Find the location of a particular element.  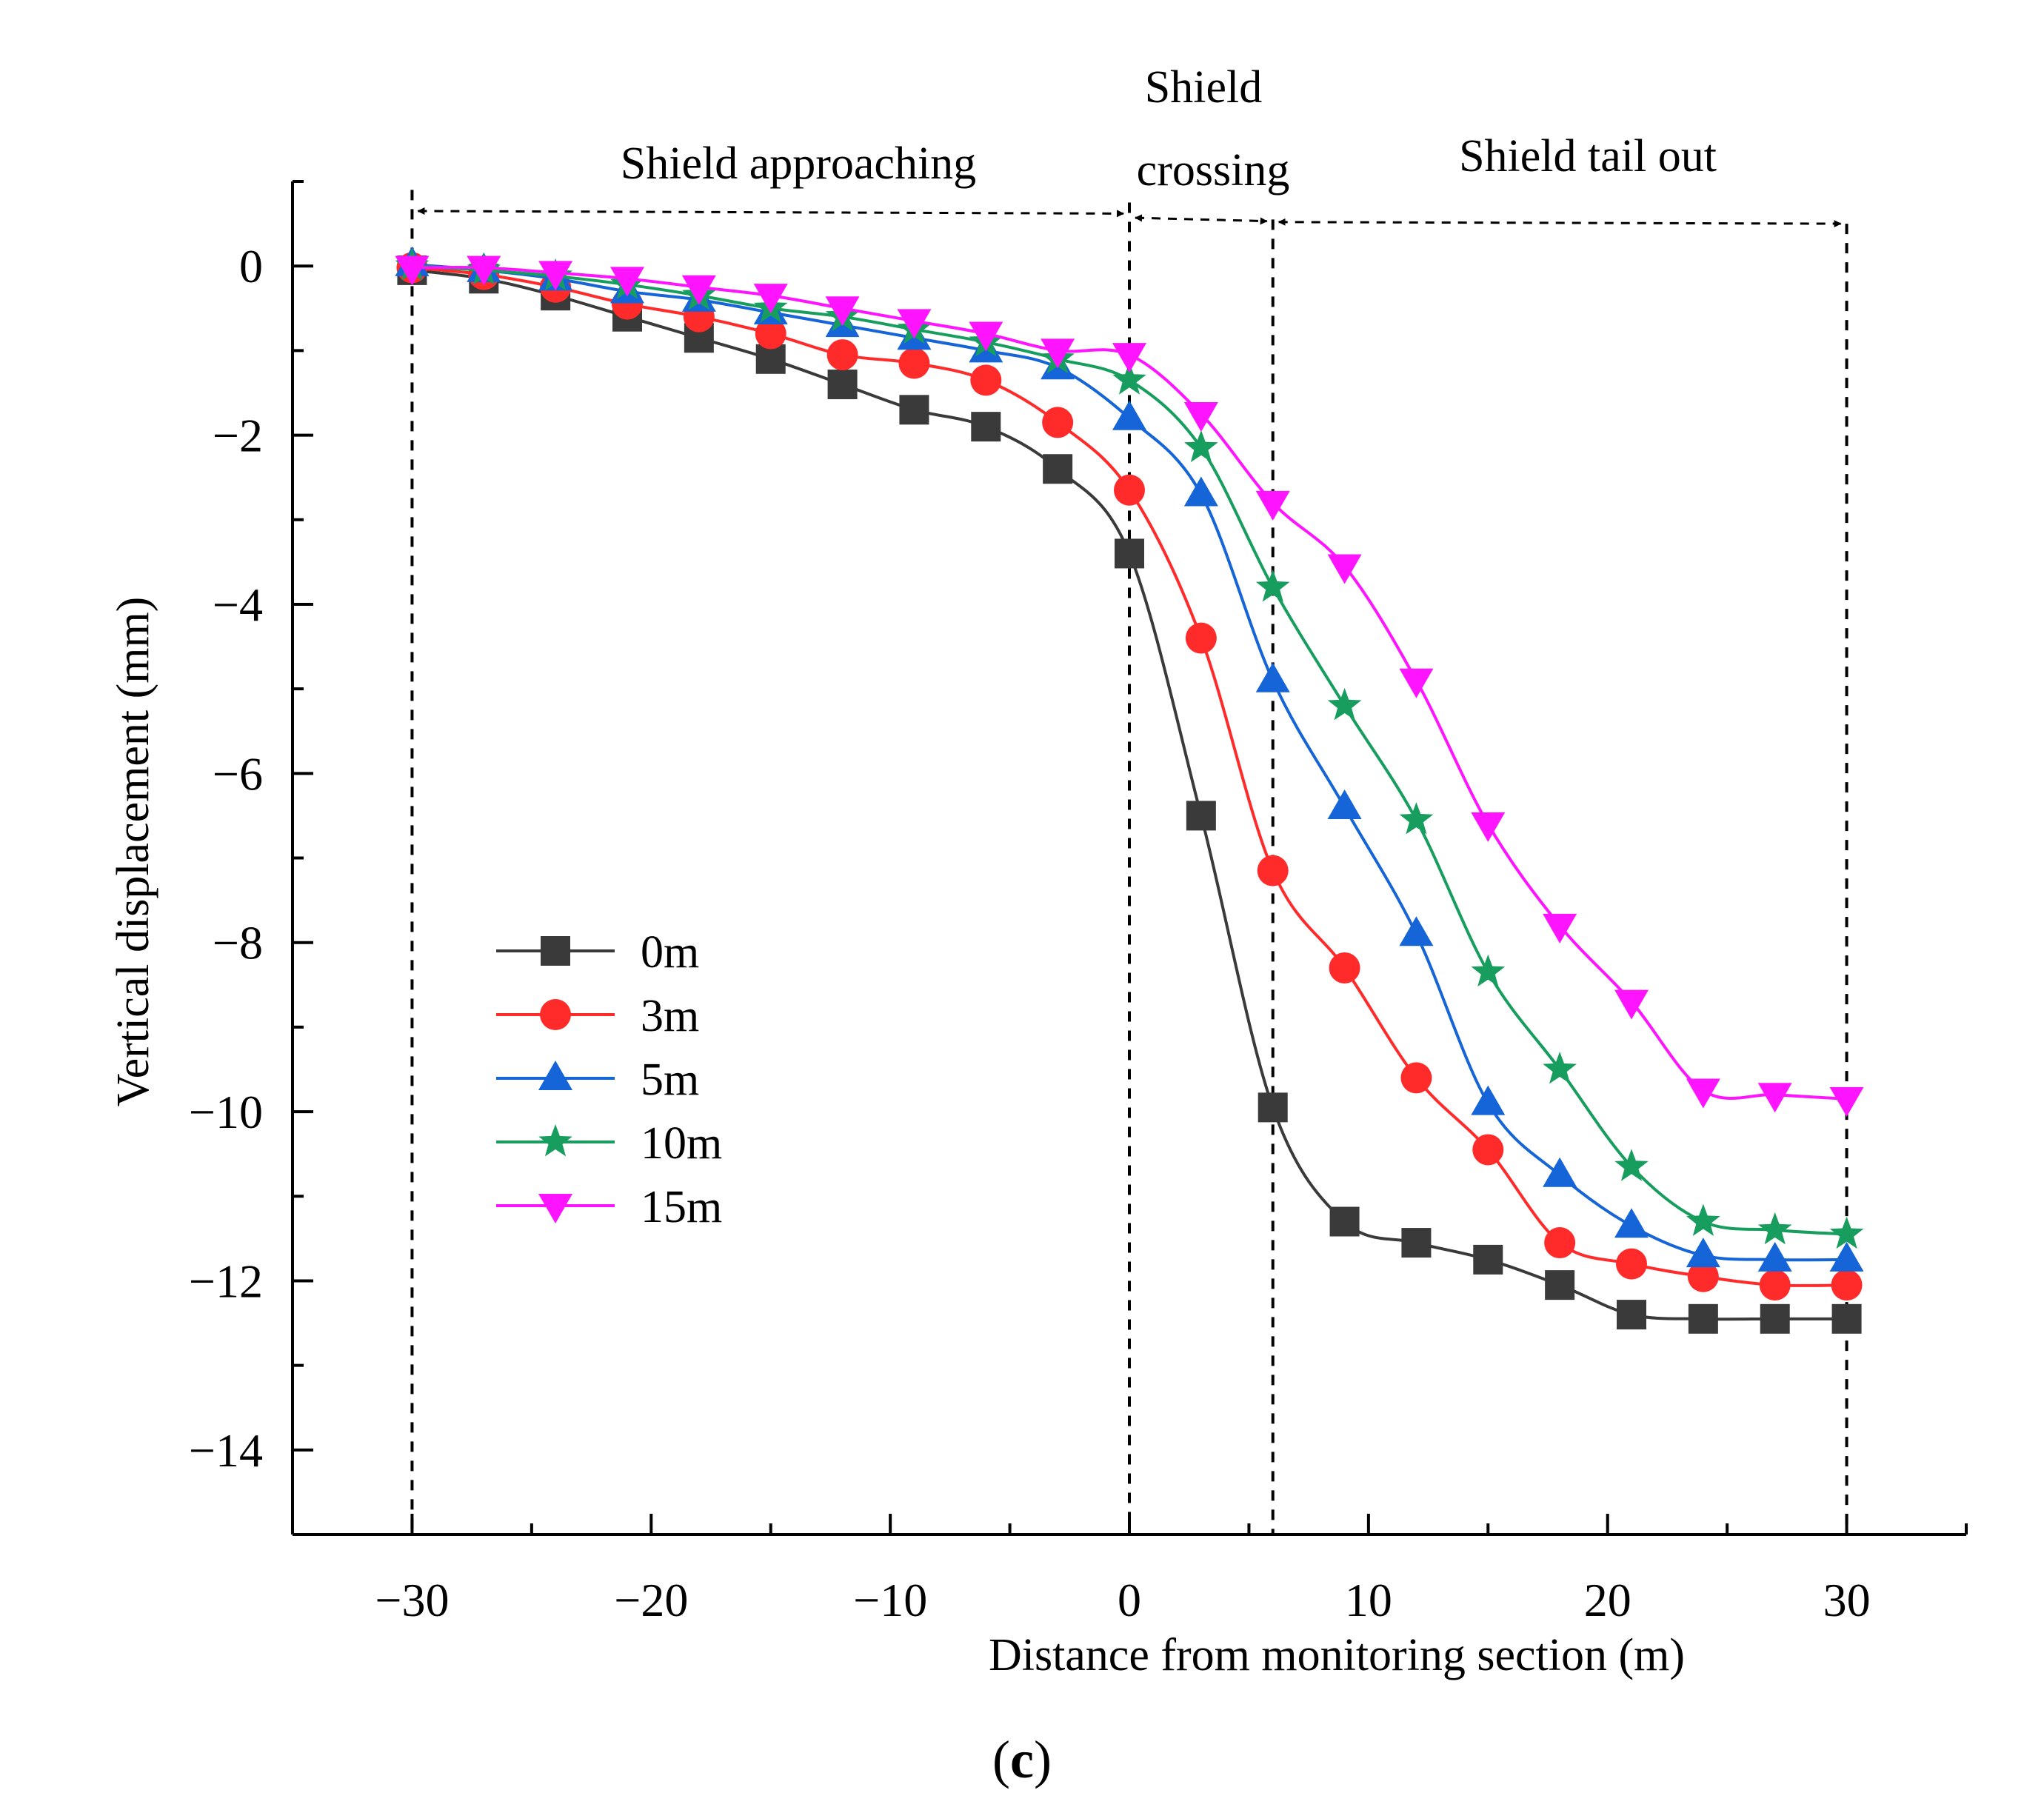

annotation-shield-crossing-line2: crossing is located at coordinates (1213, 170).